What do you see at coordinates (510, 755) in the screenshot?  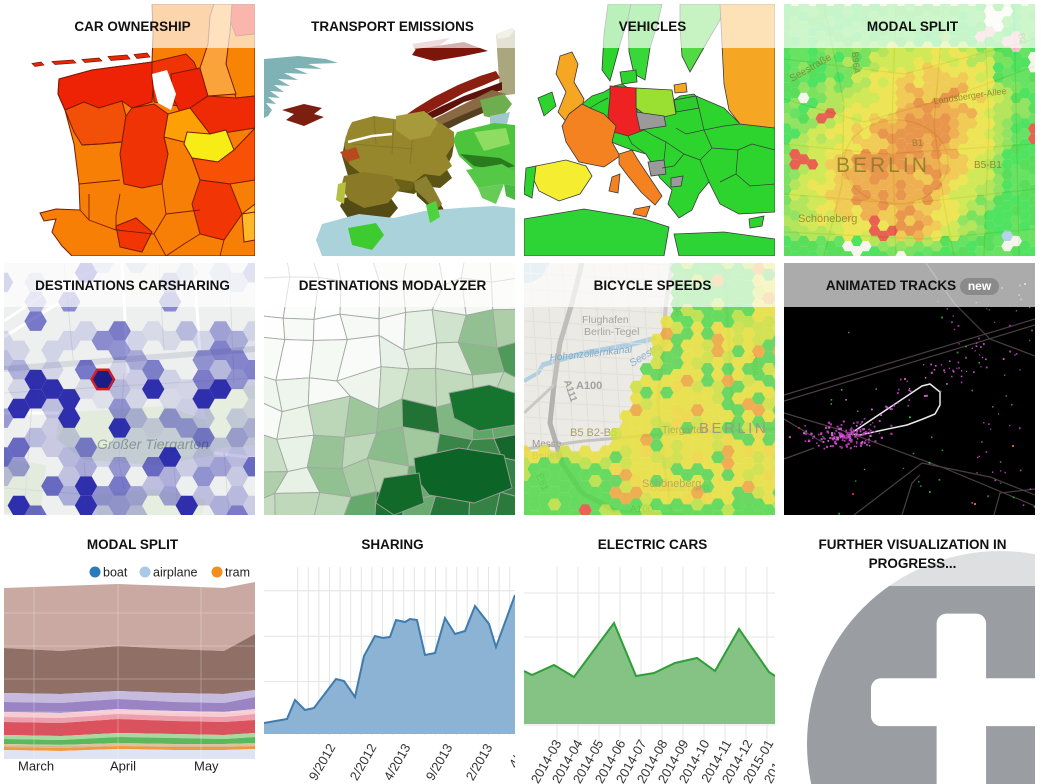 I see `svg-text: 4/20` at bounding box center [510, 755].